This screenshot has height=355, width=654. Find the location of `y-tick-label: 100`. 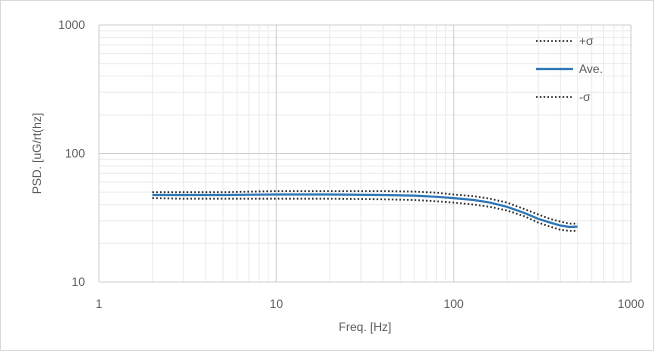

y-tick-label: 100 is located at coordinates (75, 154).